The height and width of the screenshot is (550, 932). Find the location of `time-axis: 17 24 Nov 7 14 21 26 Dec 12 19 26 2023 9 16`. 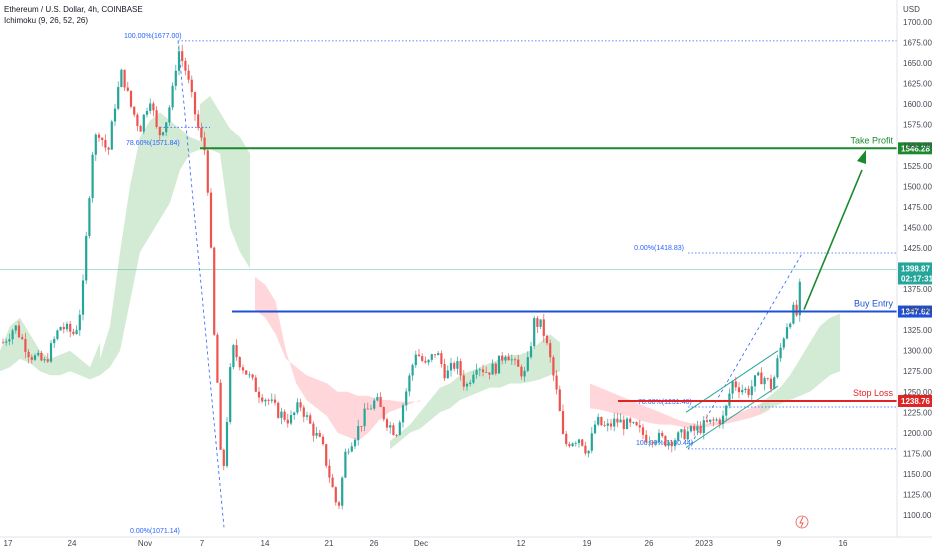

time-axis: 17 24 Nov 7 14 21 26 Dec 12 19 26 2023 9 16 is located at coordinates (466, 542).